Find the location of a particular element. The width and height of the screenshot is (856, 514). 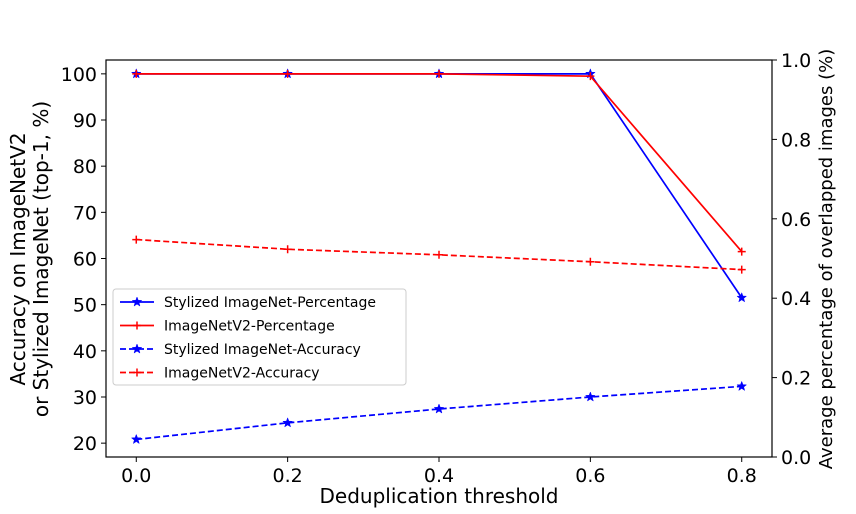

y-left-axis-title-line2: or Stylized ImageNet (top-1, %) is located at coordinates (41, 259).